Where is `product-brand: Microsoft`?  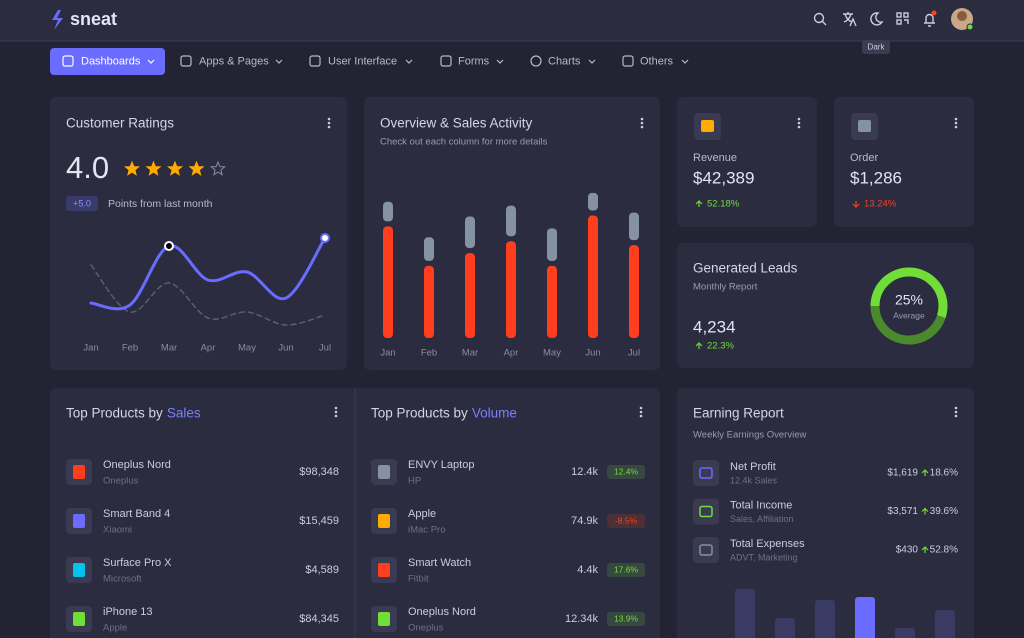
product-brand: Microsoft is located at coordinates (122, 579).